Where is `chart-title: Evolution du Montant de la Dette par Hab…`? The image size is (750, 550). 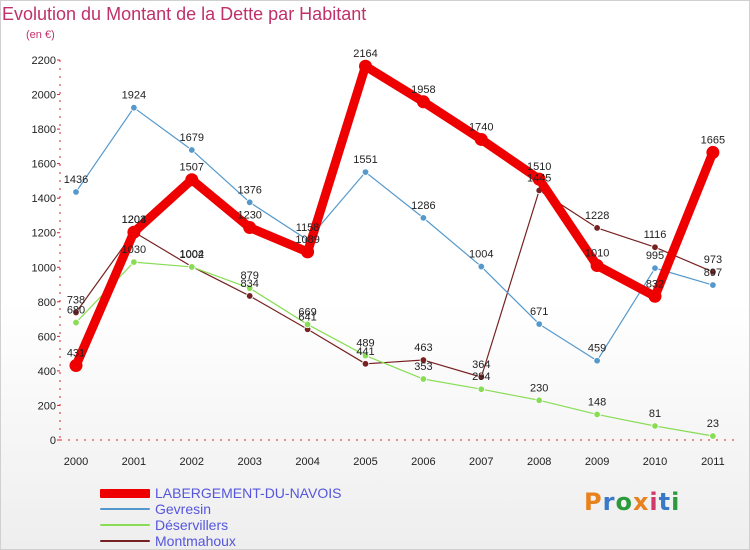 chart-title: Evolution du Montant de la Dette par Hab… is located at coordinates (184, 14).